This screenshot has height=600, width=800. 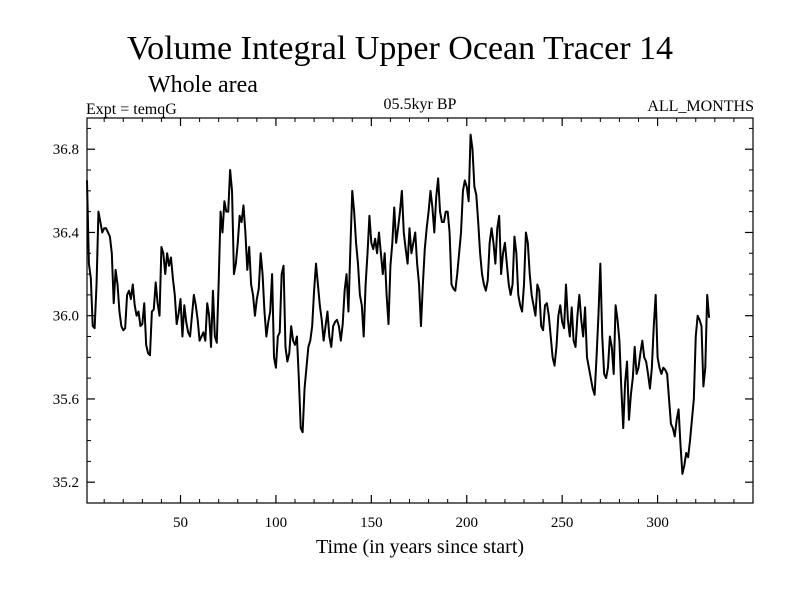 I want to click on x-tick-label: 200, so click(x=467, y=523).